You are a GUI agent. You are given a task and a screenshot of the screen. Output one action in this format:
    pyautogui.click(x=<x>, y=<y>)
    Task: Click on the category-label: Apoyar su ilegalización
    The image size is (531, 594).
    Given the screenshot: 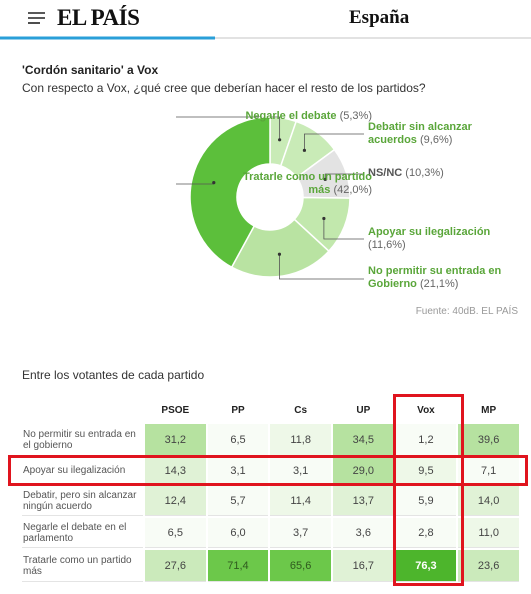 What is the action you would take?
    pyautogui.click(x=429, y=232)
    